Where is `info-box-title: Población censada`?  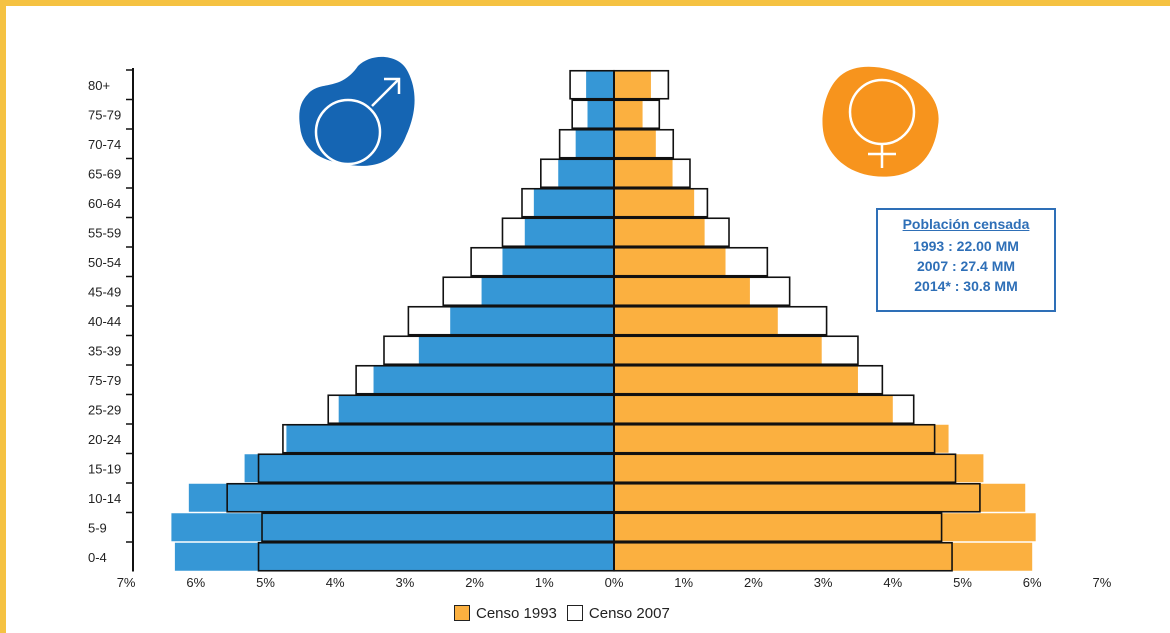
info-box-title: Población censada is located at coordinates (966, 224).